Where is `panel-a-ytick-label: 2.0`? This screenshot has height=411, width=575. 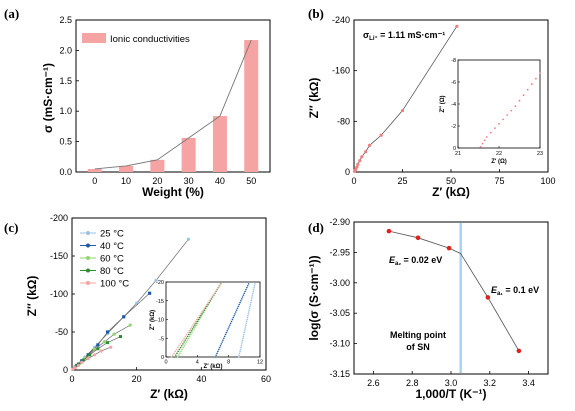 panel-a-ytick-label: 2.0 is located at coordinates (65, 50).